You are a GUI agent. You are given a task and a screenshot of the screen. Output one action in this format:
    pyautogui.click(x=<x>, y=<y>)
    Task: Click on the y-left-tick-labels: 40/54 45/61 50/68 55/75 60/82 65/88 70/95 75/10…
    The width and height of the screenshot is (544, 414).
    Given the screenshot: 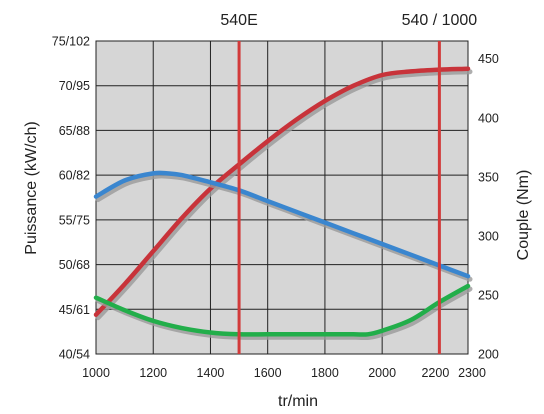 What is the action you would take?
    pyautogui.click(x=71, y=198)
    